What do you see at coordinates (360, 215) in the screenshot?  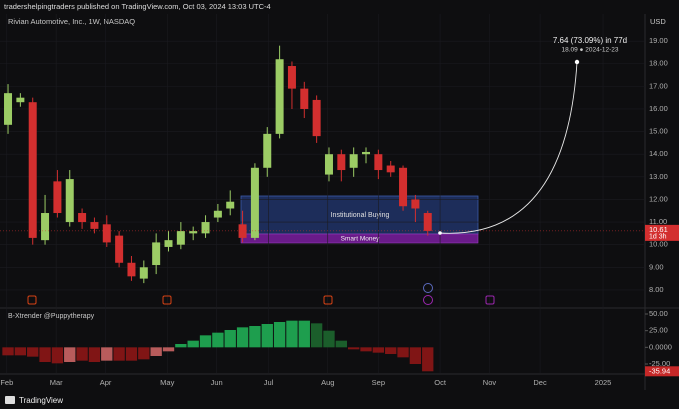 I see `zone-label: Institutional Buying` at bounding box center [360, 215].